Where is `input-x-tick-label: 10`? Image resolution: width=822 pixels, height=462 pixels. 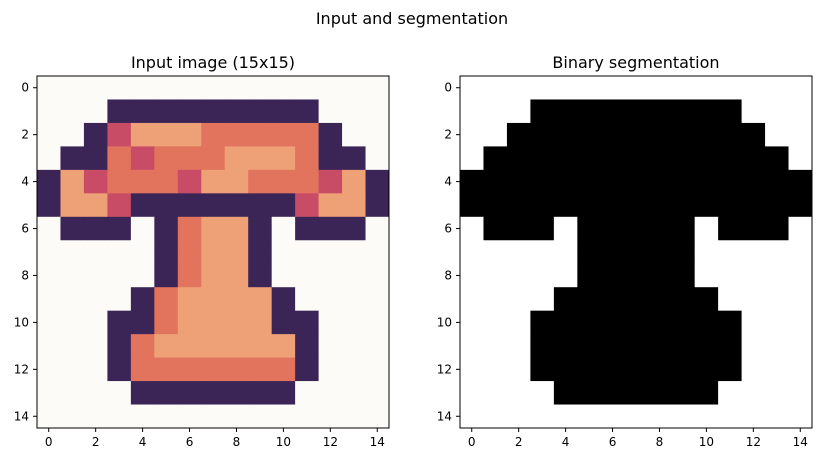
input-x-tick-label: 10 is located at coordinates (283, 442).